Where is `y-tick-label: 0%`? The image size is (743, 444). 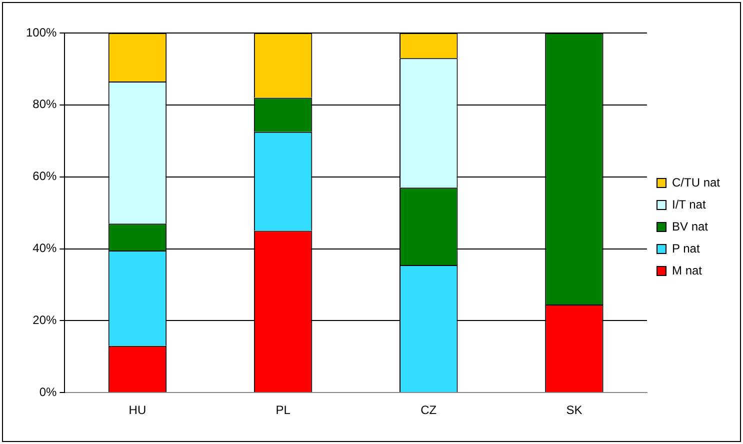 y-tick-label: 0% is located at coordinates (48, 391).